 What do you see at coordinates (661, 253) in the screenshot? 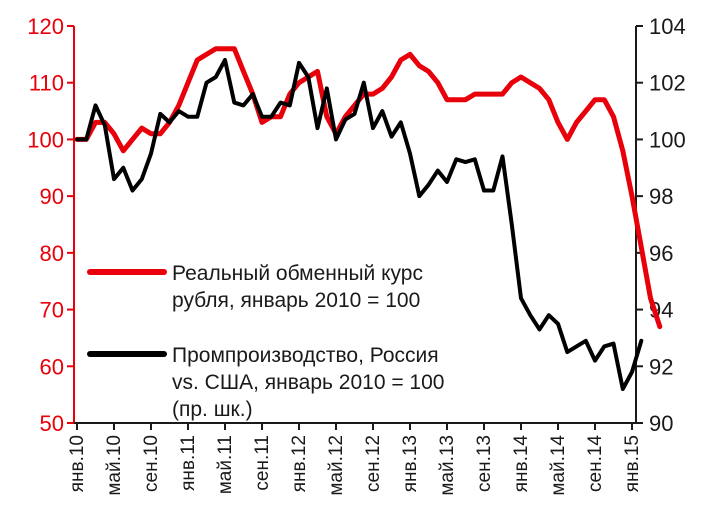
I see `right-axis-tick-label: 96` at bounding box center [661, 253].